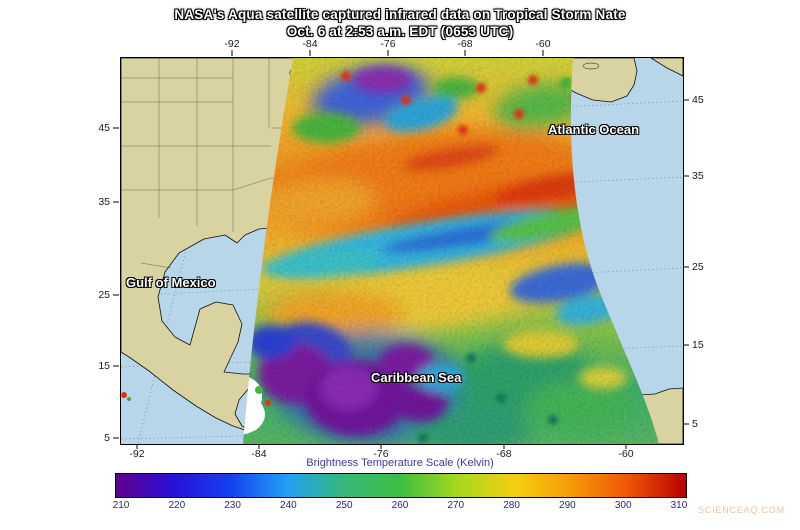 This screenshot has width=800, height=530. What do you see at coordinates (288, 505) in the screenshot?
I see `colorbar-tick: 240` at bounding box center [288, 505].